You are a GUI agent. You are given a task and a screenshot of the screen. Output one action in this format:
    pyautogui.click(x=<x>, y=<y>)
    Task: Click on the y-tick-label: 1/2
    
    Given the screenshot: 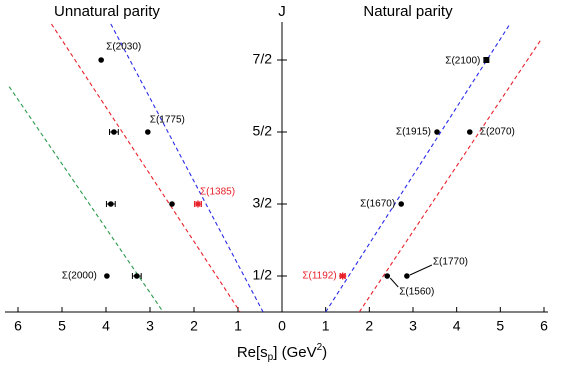 What is the action you would take?
    pyautogui.click(x=263, y=275)
    